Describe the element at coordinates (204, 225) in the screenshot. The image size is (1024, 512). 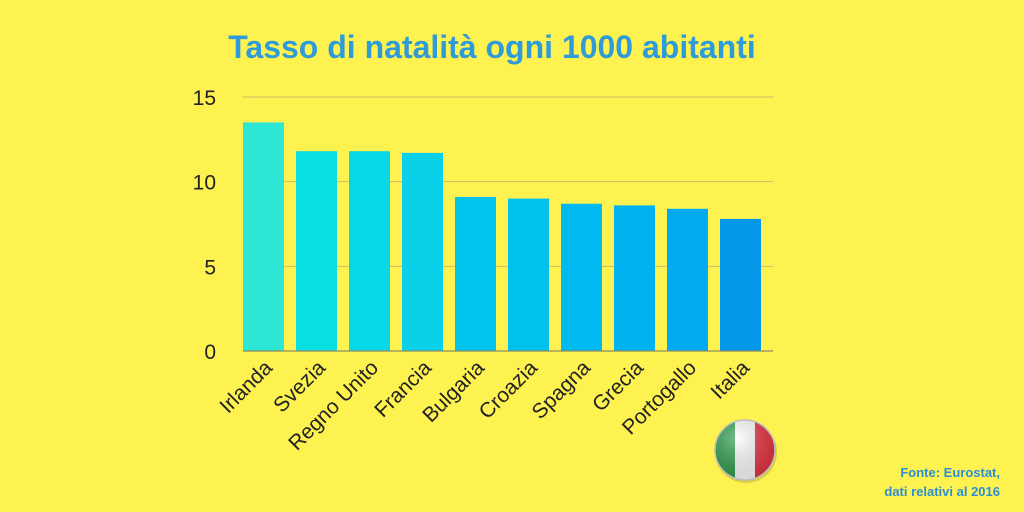
I see `y-axis-ticks: 0 5 10 15` at that location.